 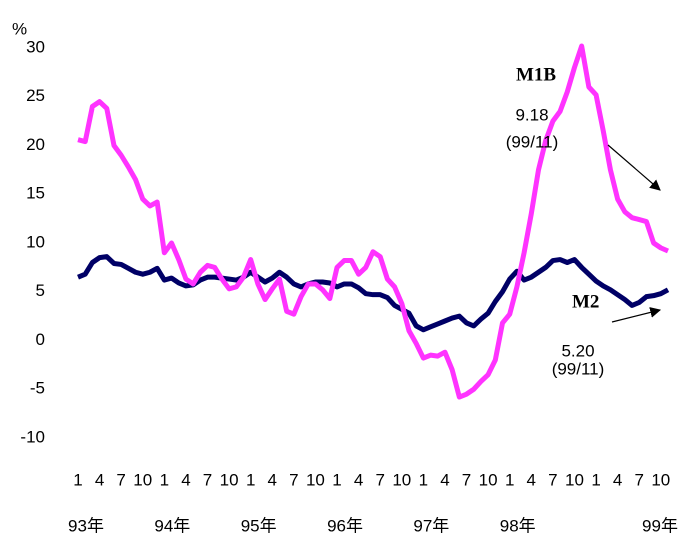 What do you see at coordinates (536, 74) in the screenshot?
I see `series-label: M1B` at bounding box center [536, 74].